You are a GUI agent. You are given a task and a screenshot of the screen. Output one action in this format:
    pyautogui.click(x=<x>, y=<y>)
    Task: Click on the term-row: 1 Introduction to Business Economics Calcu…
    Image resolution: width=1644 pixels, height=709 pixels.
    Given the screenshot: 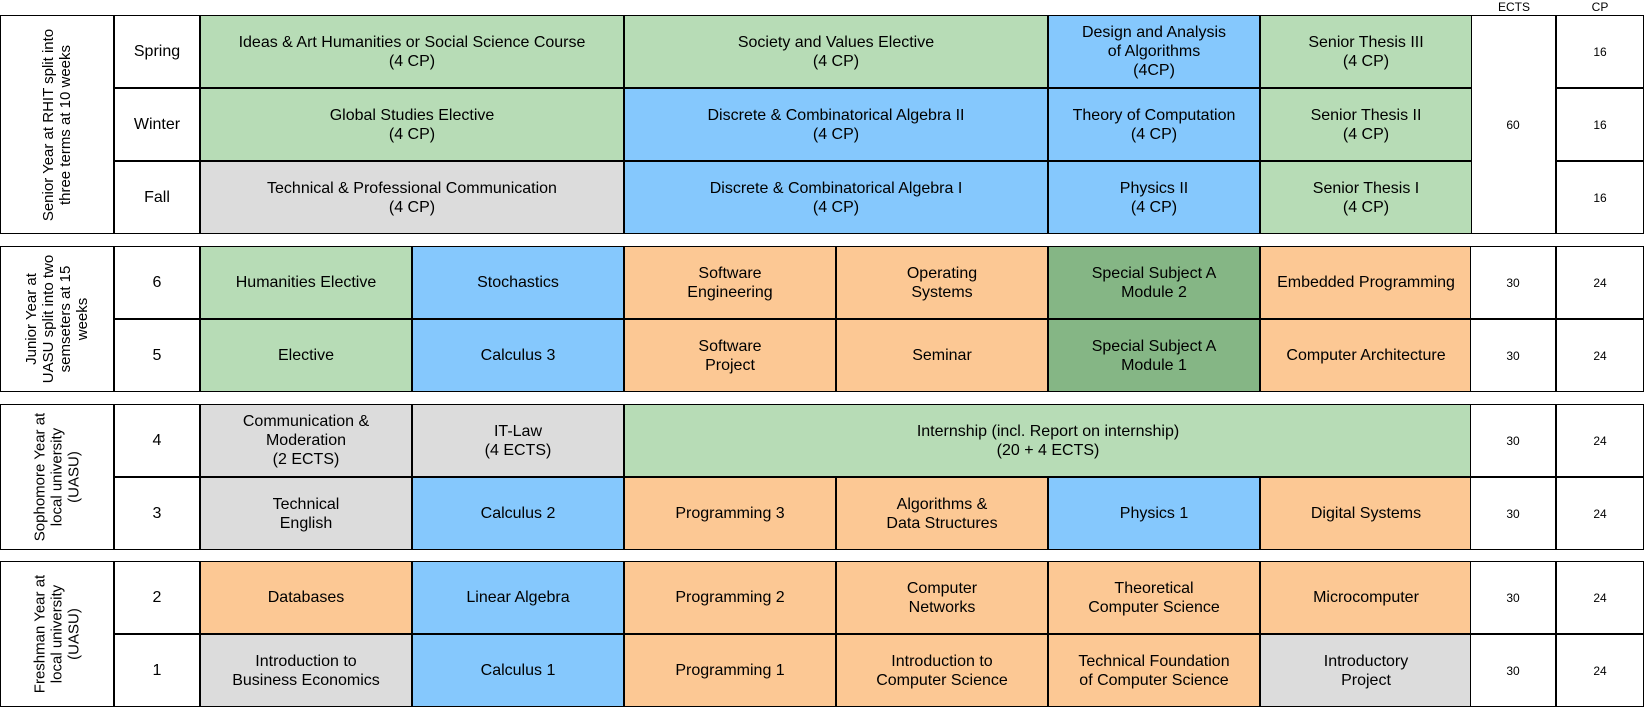 What is the action you would take?
    pyautogui.click(x=822, y=670)
    